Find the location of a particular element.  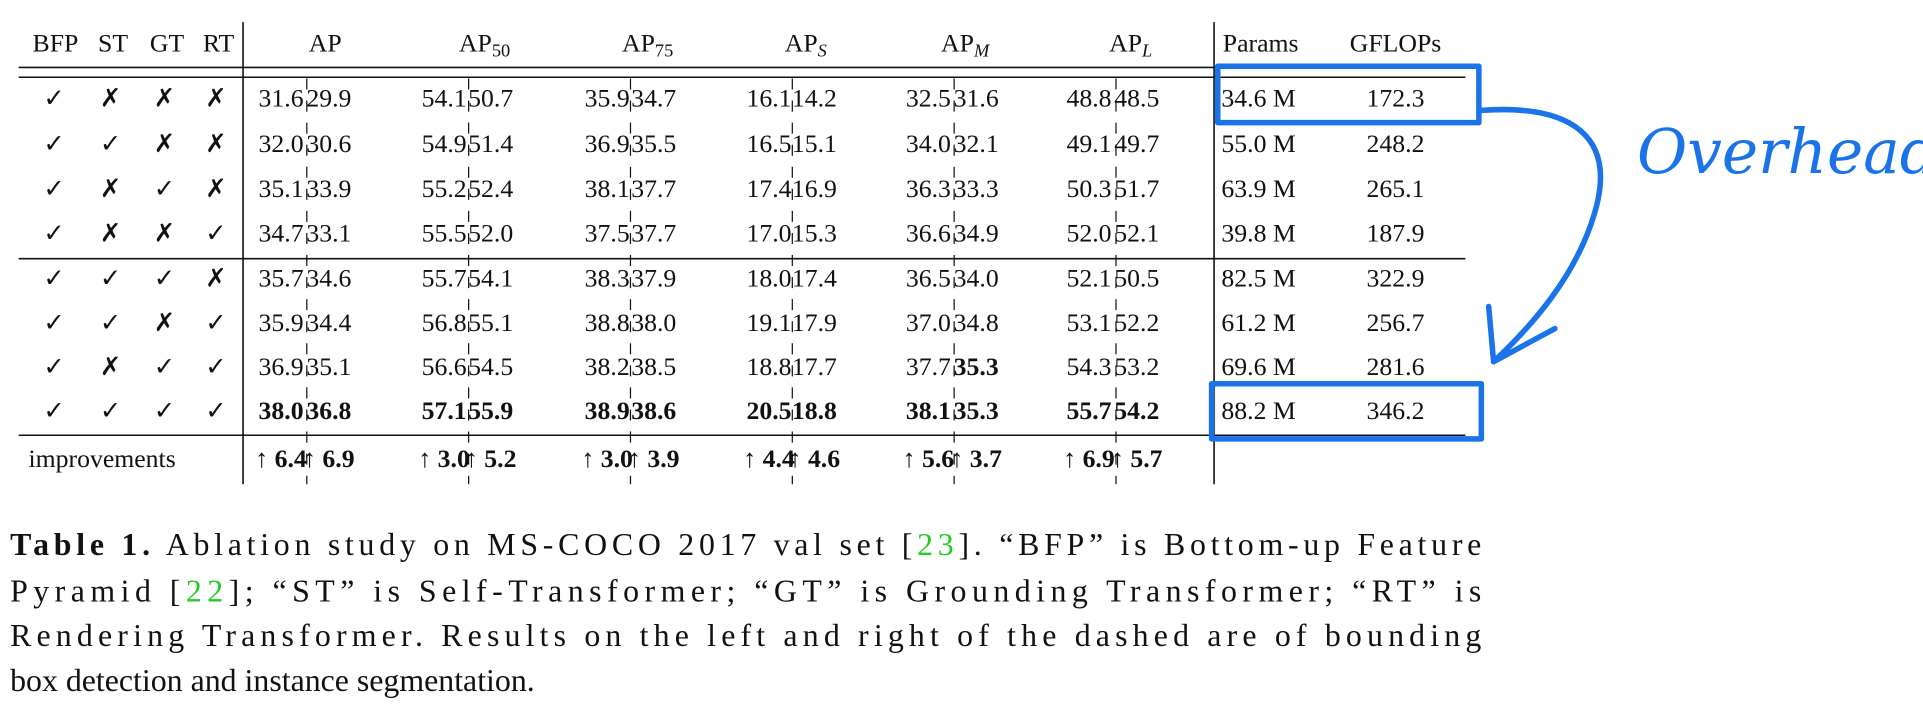

value-cell: 50.5 is located at coordinates (1136, 278).